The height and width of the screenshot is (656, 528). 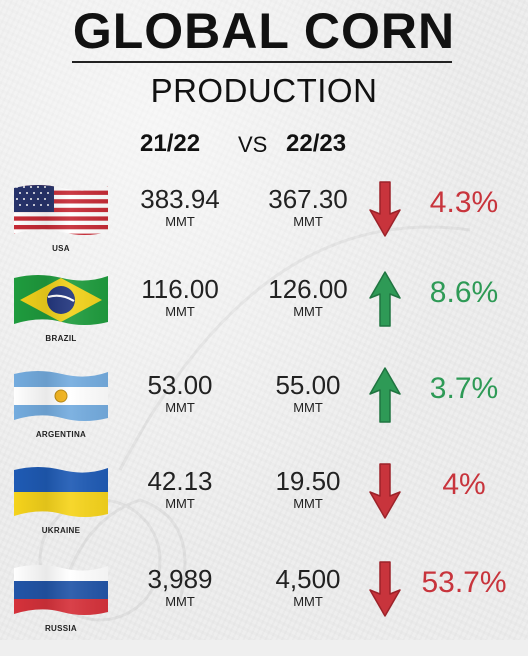 What do you see at coordinates (253, 144) in the screenshot?
I see `header-vs: VS` at bounding box center [253, 144].